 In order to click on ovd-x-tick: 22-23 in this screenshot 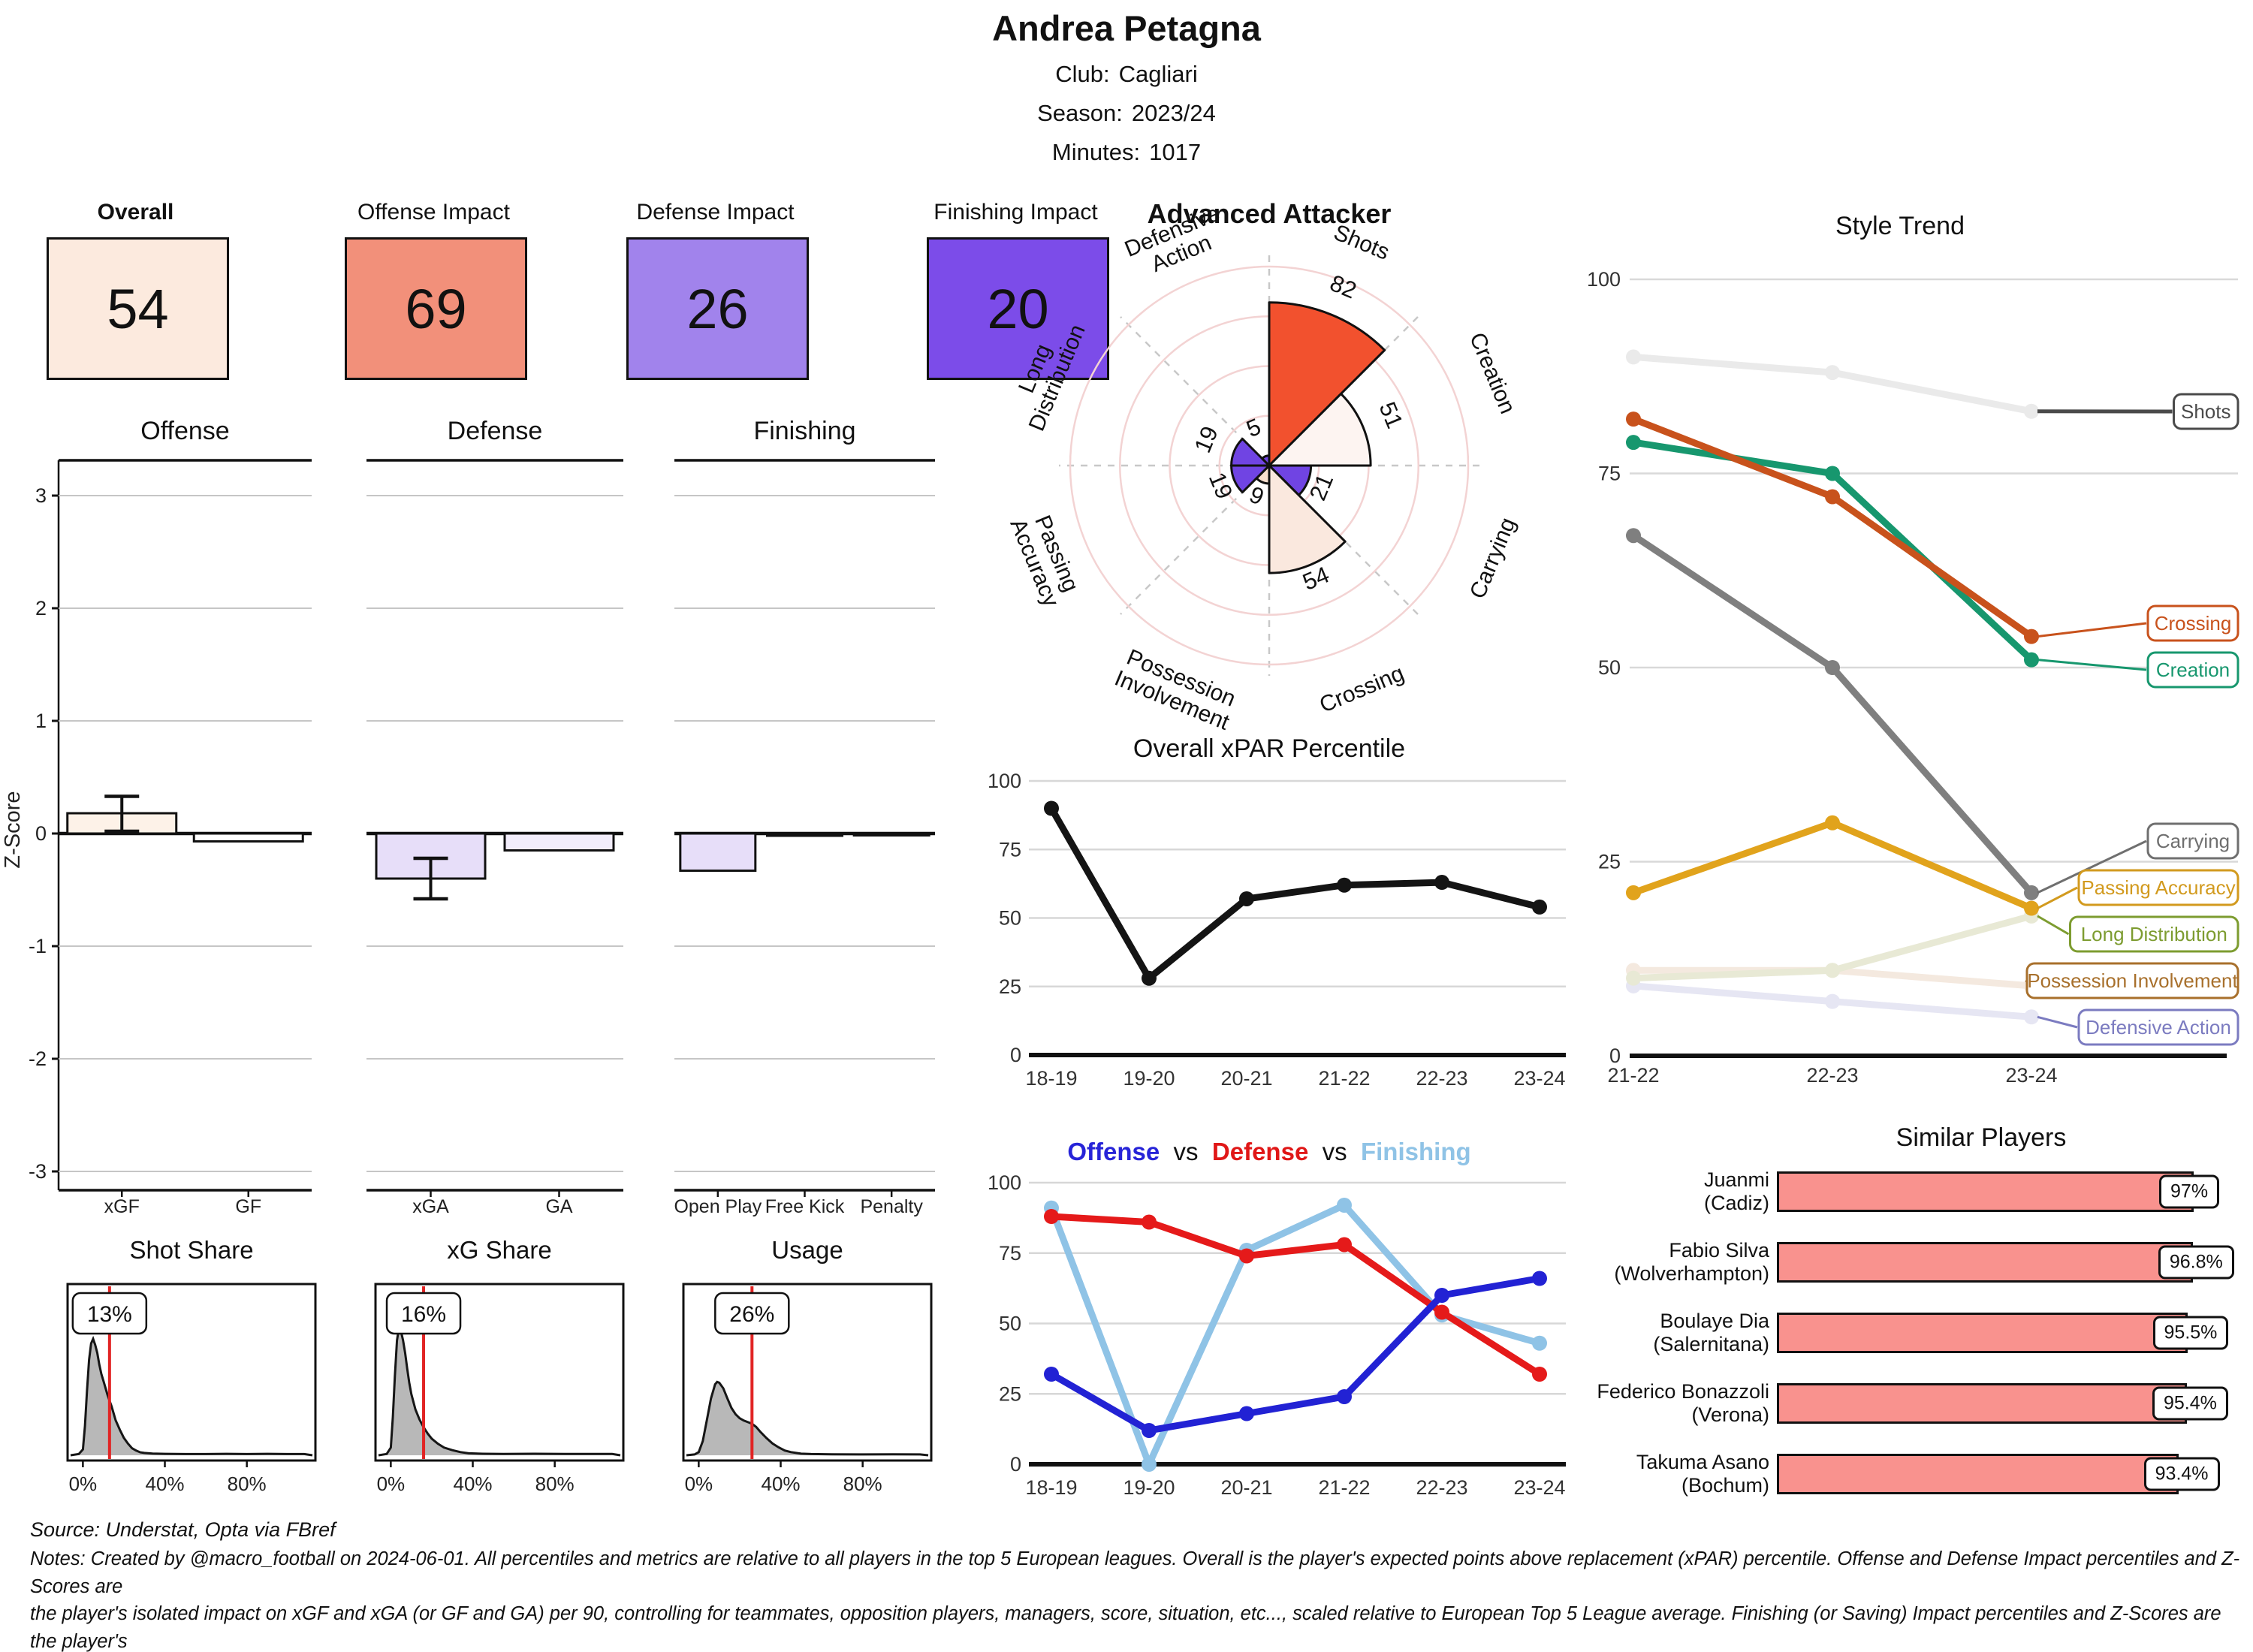, I will do `click(1441, 1487)`.